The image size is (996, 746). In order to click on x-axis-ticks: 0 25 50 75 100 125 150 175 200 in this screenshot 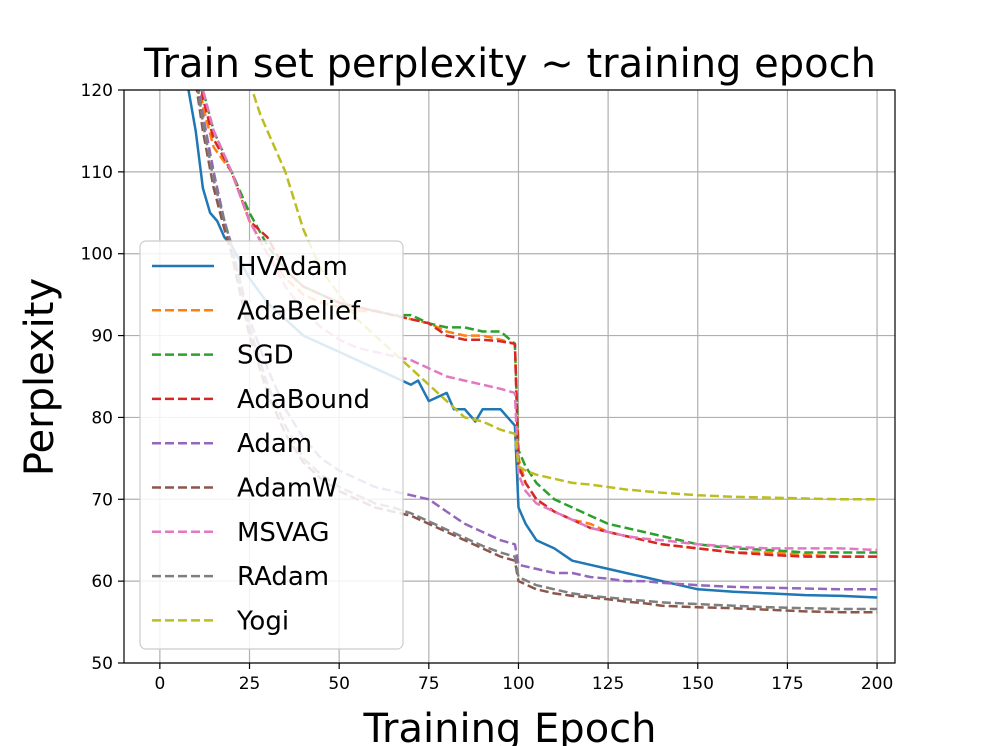, I will do `click(523, 678)`.